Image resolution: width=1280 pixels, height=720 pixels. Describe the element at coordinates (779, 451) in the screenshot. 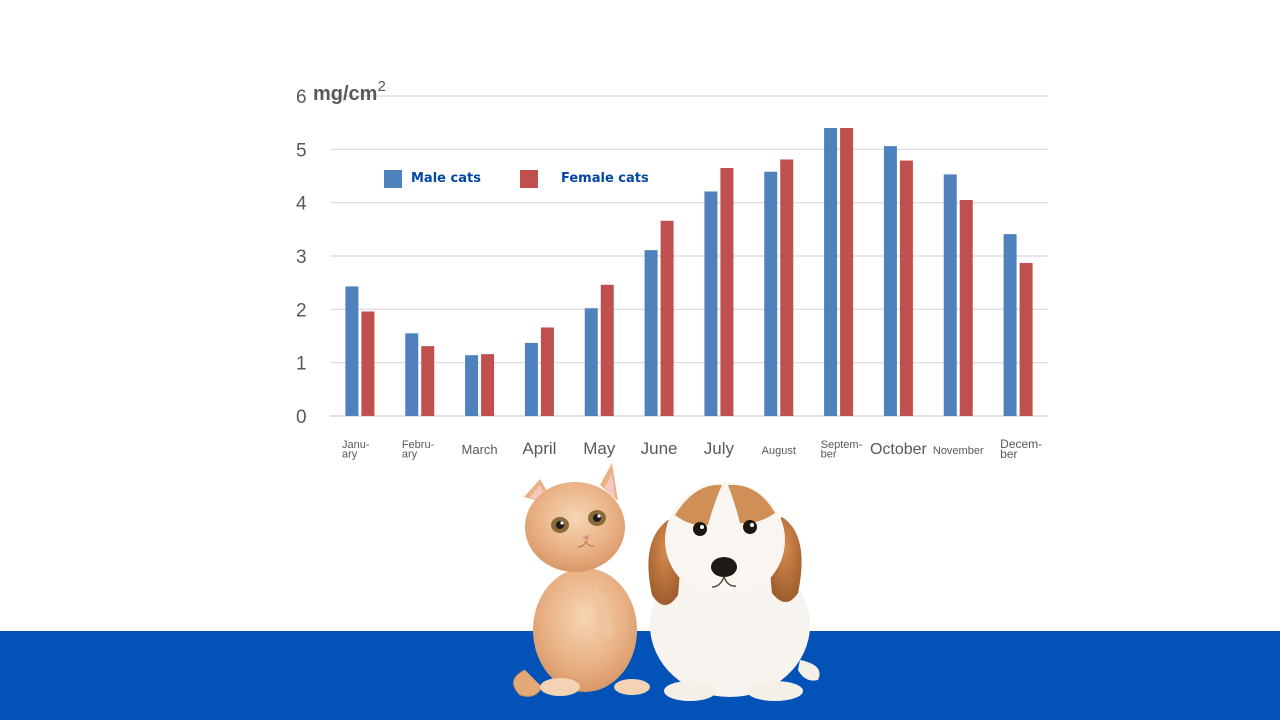

I see `x-tick-label: August` at that location.